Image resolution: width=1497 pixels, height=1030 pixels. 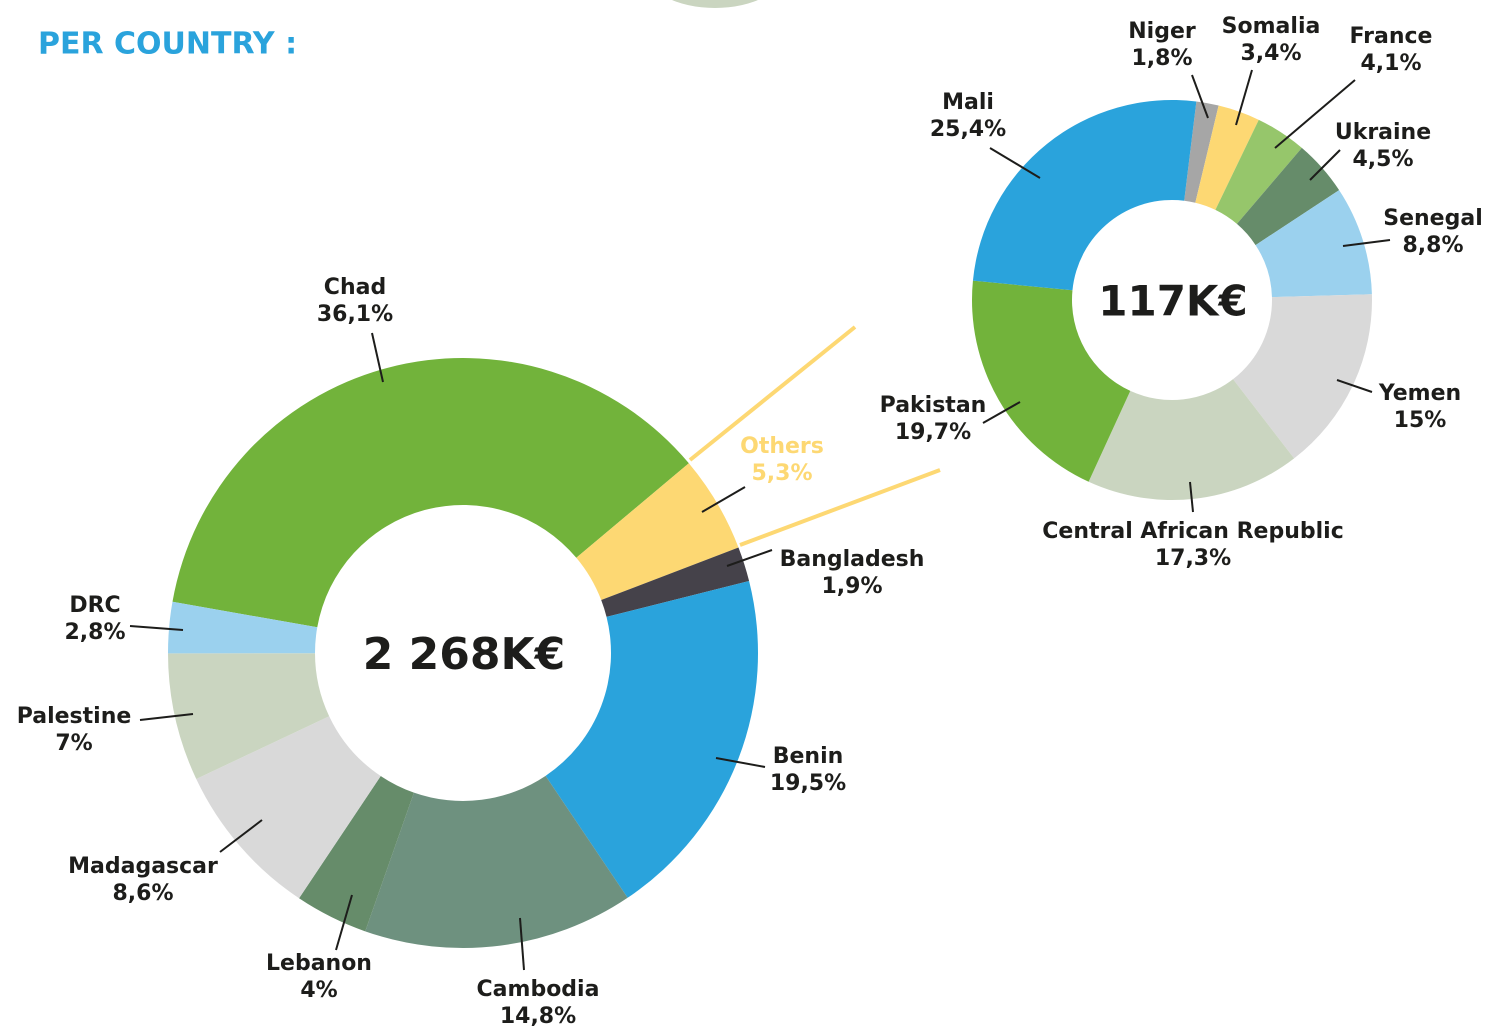 What do you see at coordinates (1270, 53) in the screenshot?
I see `slice-value-label: 3,4%` at bounding box center [1270, 53].